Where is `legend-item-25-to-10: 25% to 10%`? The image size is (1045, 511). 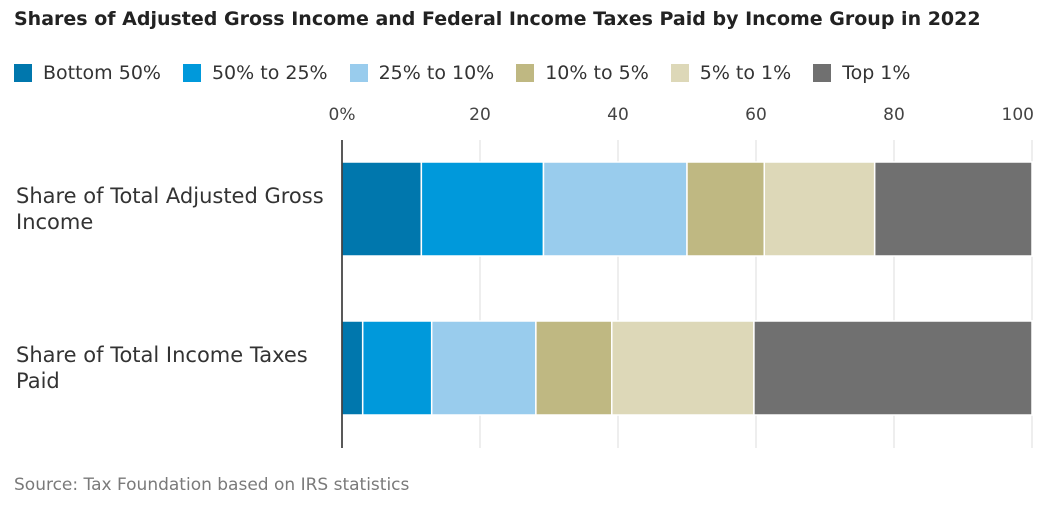 legend-item-25-to-10: 25% to 10% is located at coordinates (422, 73).